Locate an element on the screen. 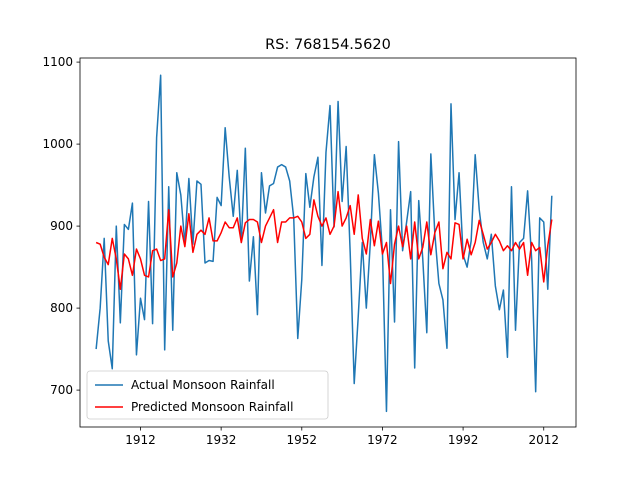 The width and height of the screenshot is (640, 480). legend-label-predicted: Predicted Monsoon Rainfall is located at coordinates (212, 407).